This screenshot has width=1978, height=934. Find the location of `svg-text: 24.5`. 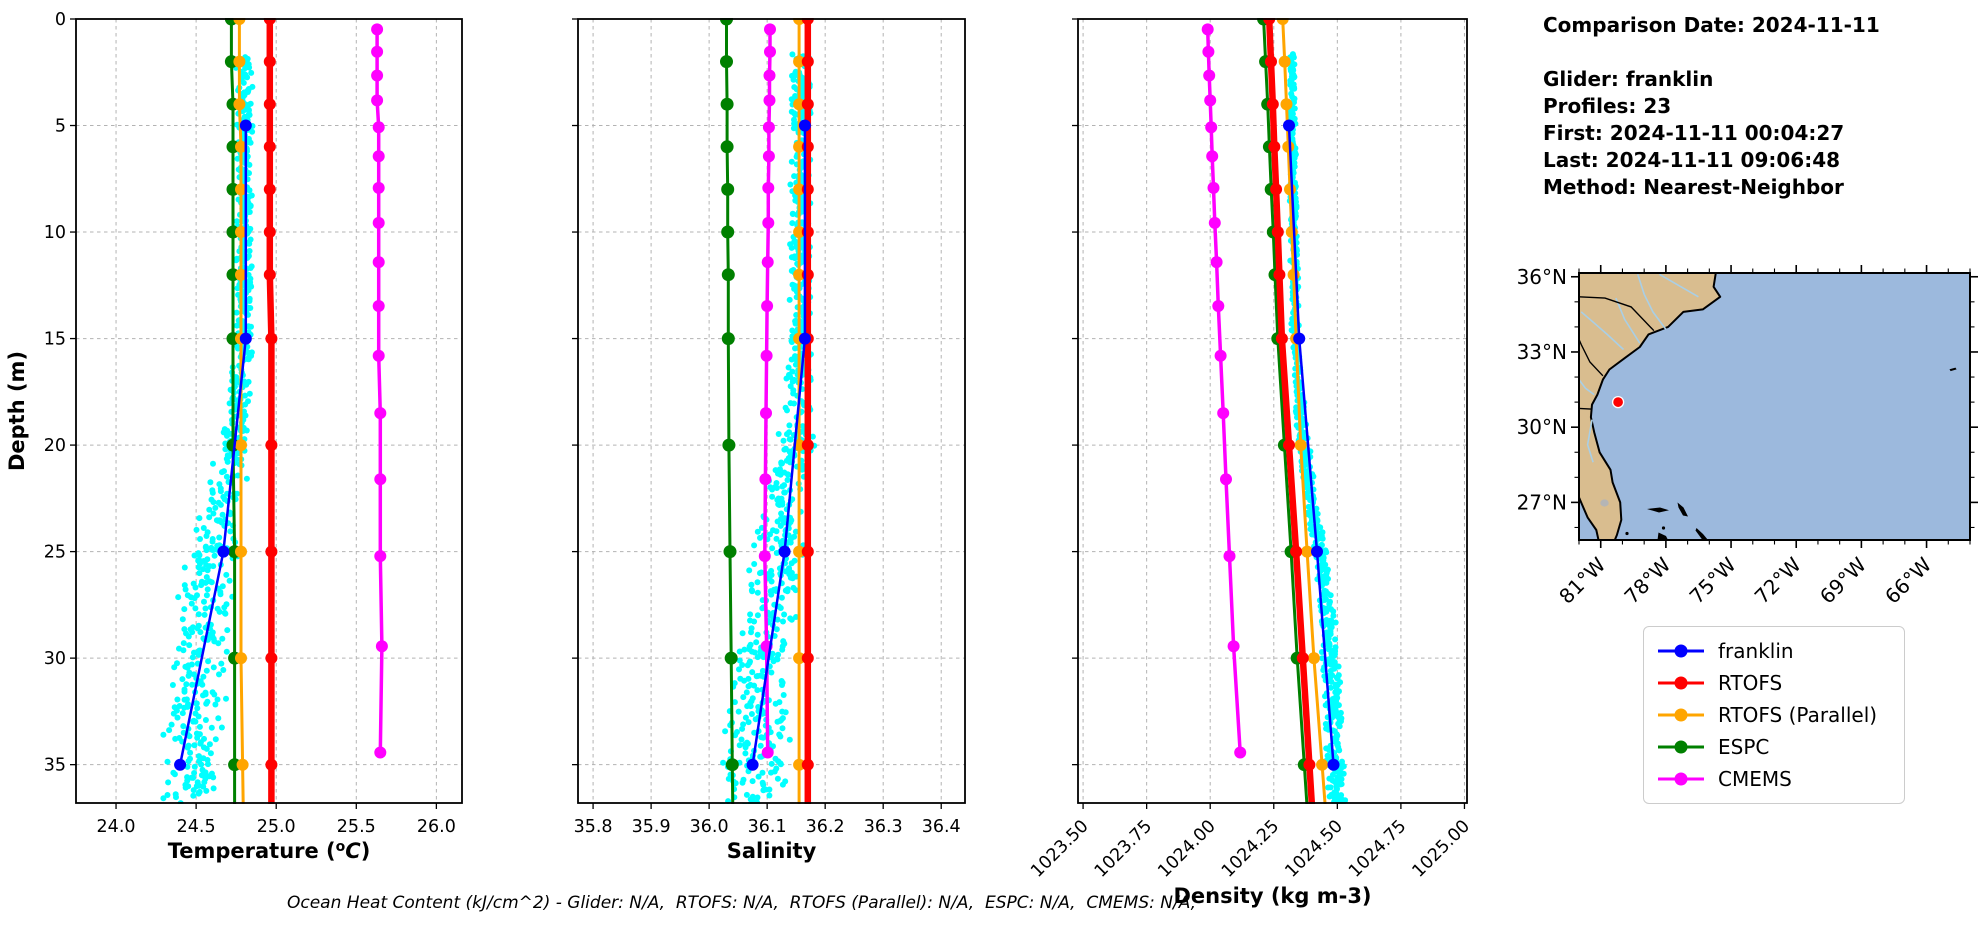

svg-text: 24.5 is located at coordinates (196, 827).